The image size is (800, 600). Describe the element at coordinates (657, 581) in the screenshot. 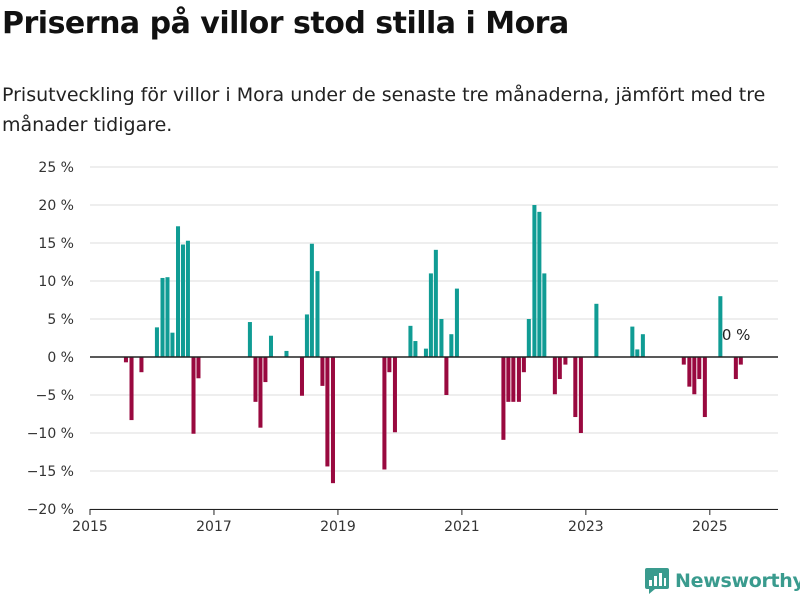

I see `newsworthy-logo-icon` at that location.